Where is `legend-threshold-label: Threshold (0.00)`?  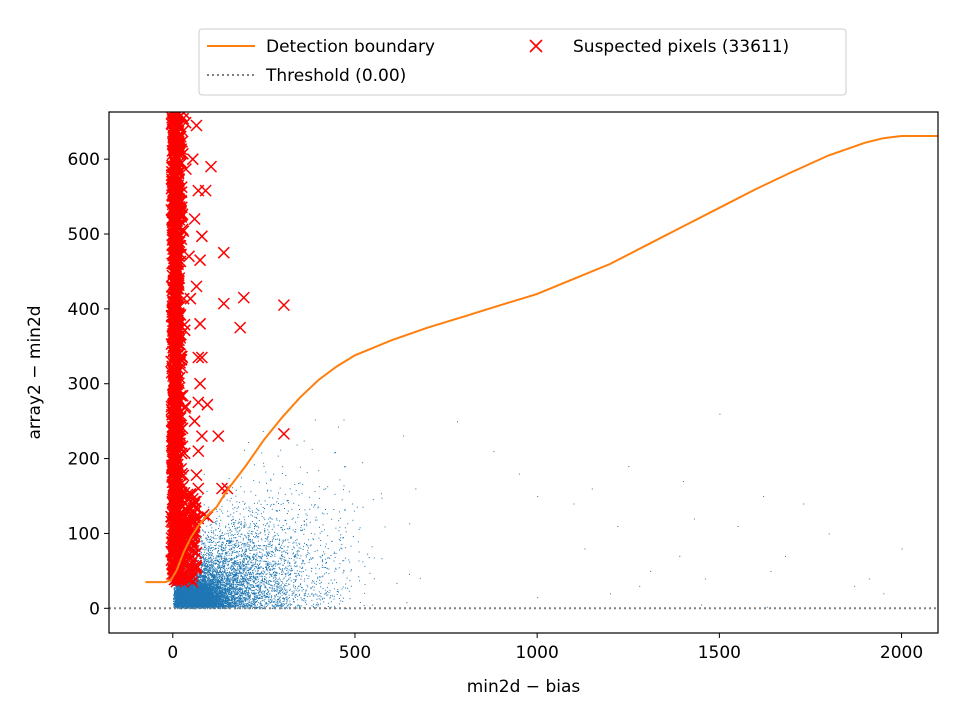 legend-threshold-label: Threshold (0.00) is located at coordinates (335, 76).